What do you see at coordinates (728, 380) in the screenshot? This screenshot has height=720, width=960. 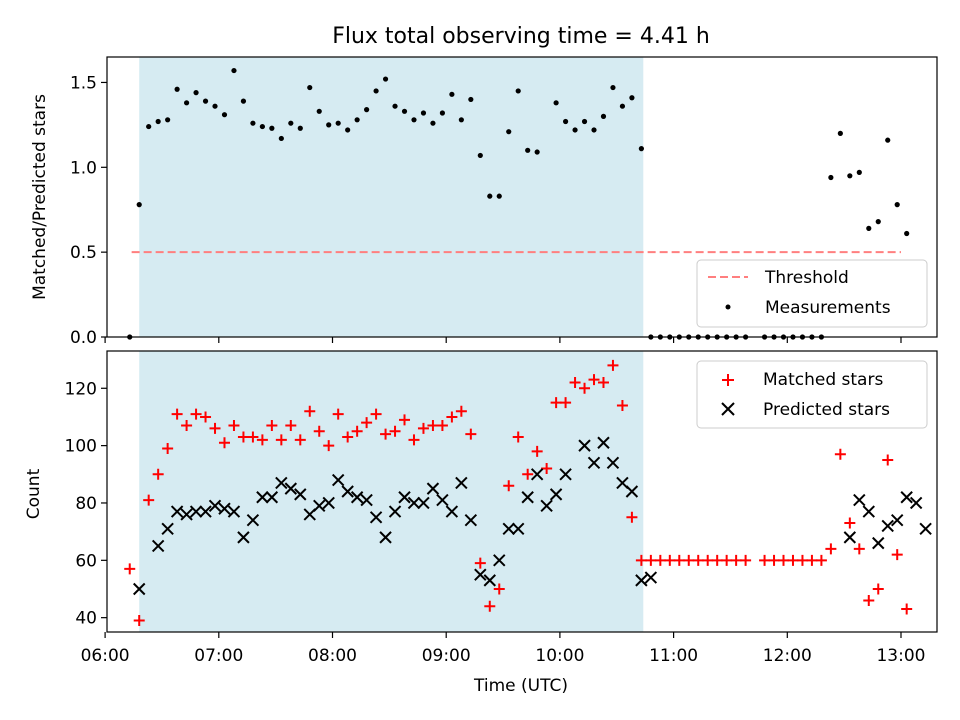 I see `legend-matched-swatch` at bounding box center [728, 380].